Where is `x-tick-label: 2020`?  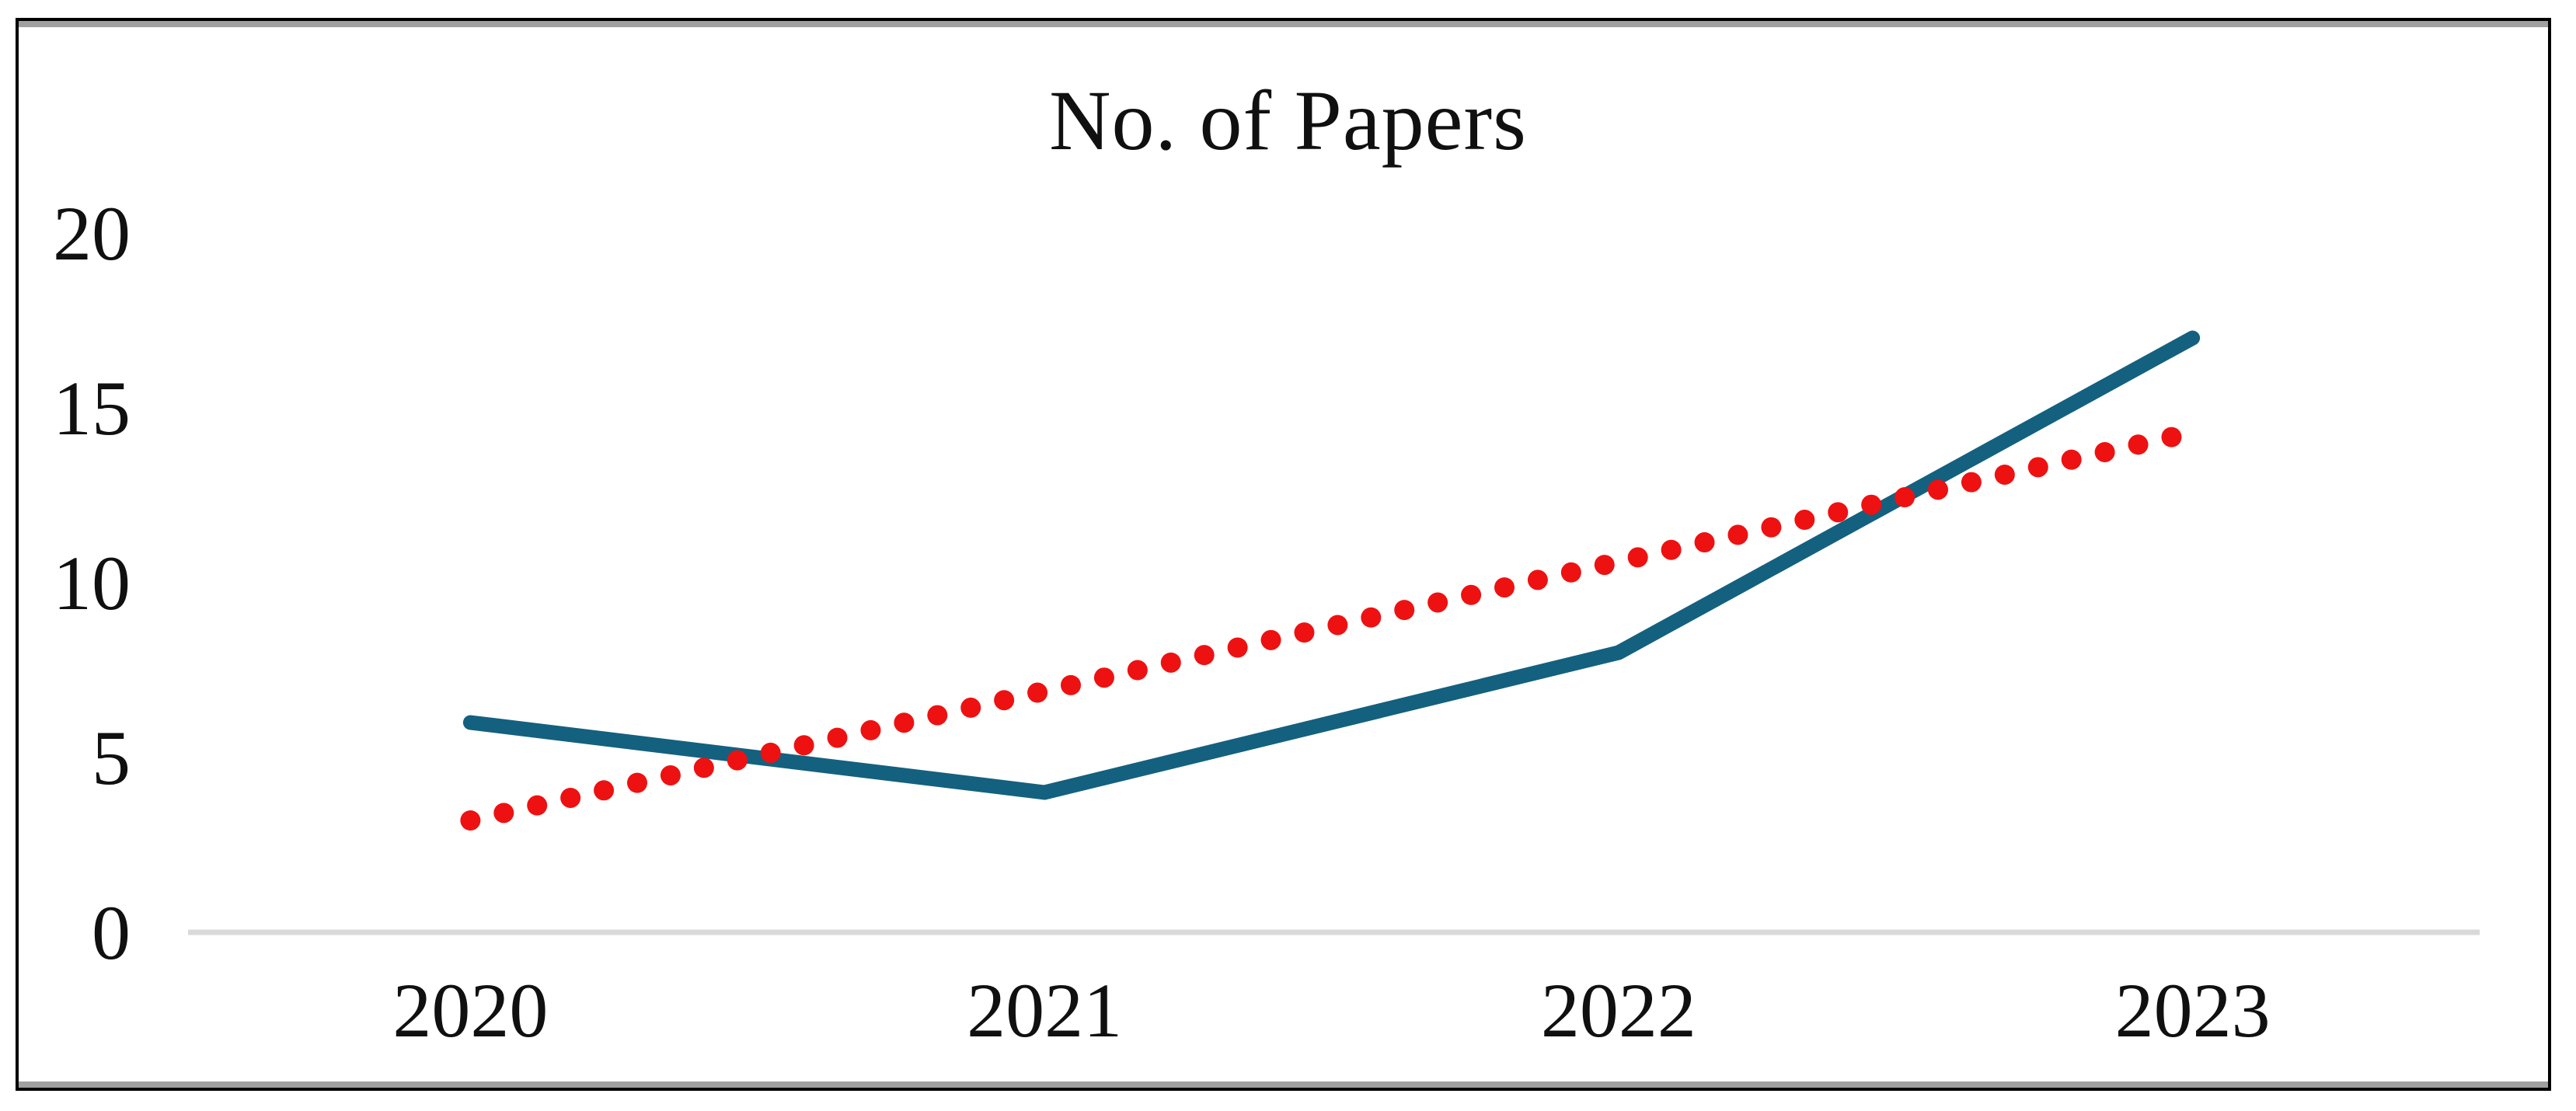
x-tick-label: 2020 is located at coordinates (470, 1011).